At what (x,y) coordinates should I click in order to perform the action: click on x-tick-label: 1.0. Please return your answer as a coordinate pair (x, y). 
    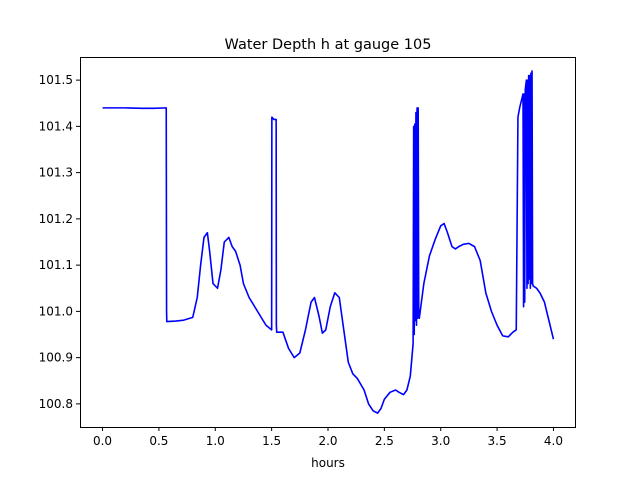
    Looking at the image, I should click on (215, 441).